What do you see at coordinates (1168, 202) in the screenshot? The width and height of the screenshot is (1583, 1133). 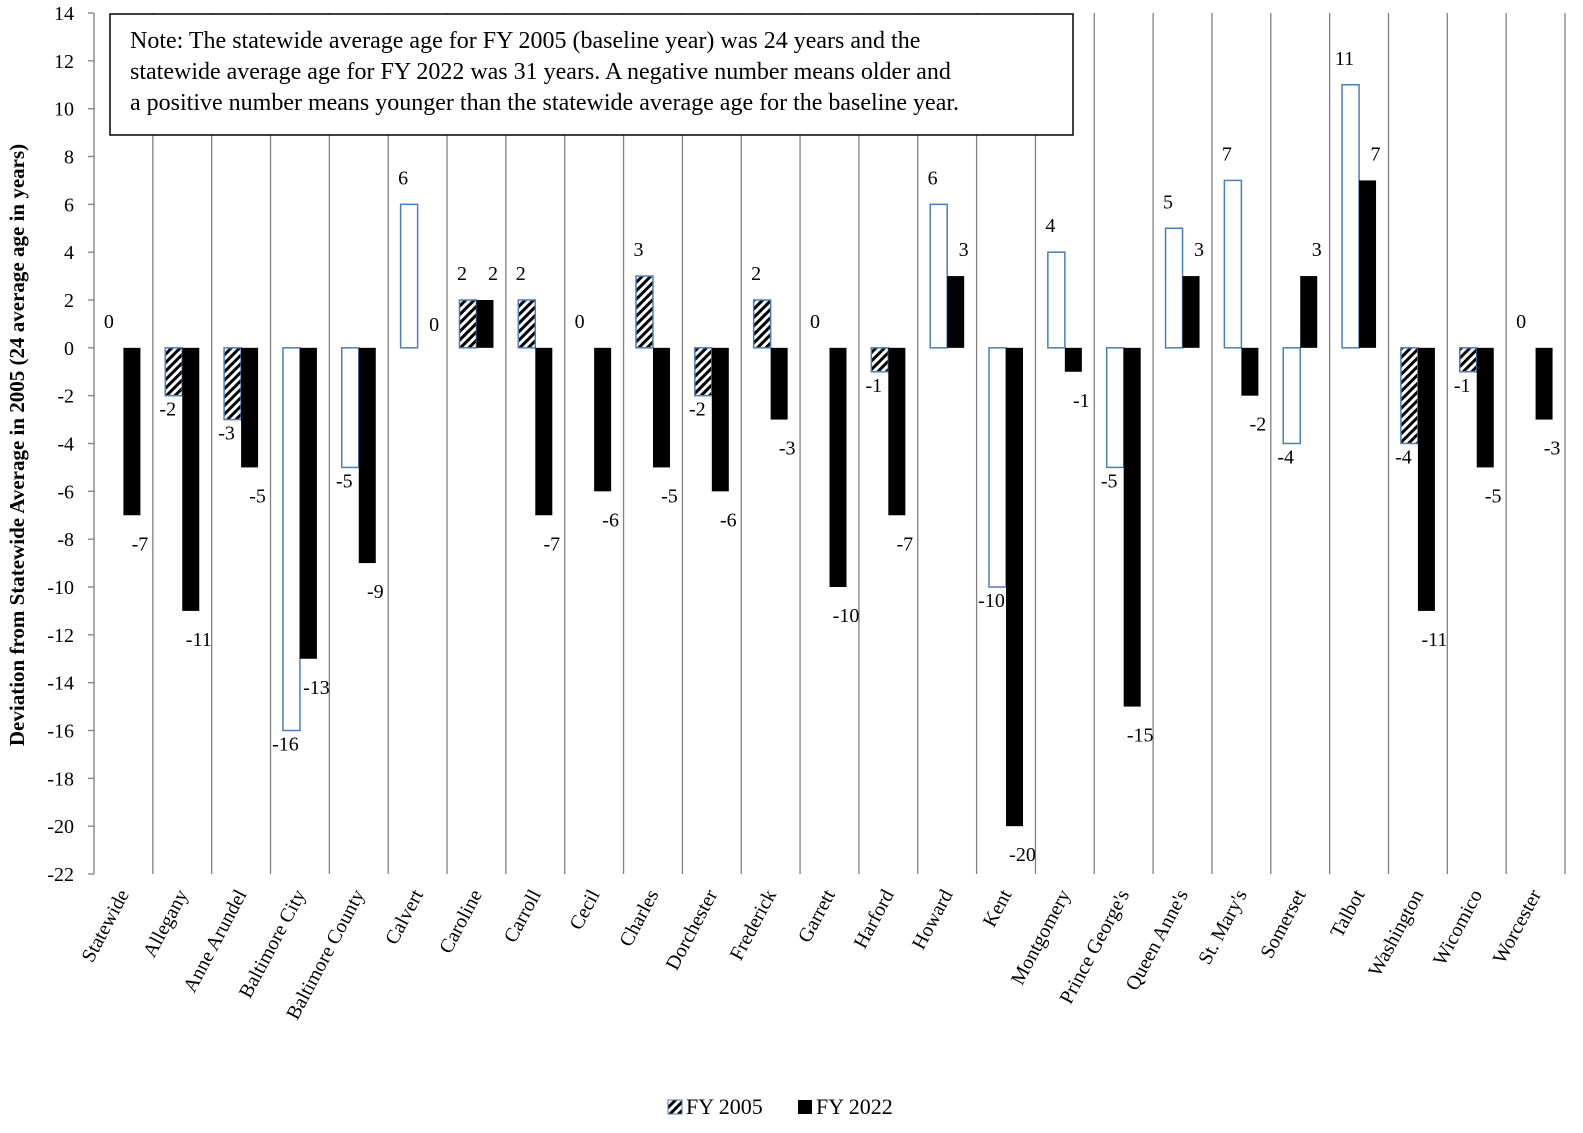 I see `data-label-fy2005: 5` at bounding box center [1168, 202].